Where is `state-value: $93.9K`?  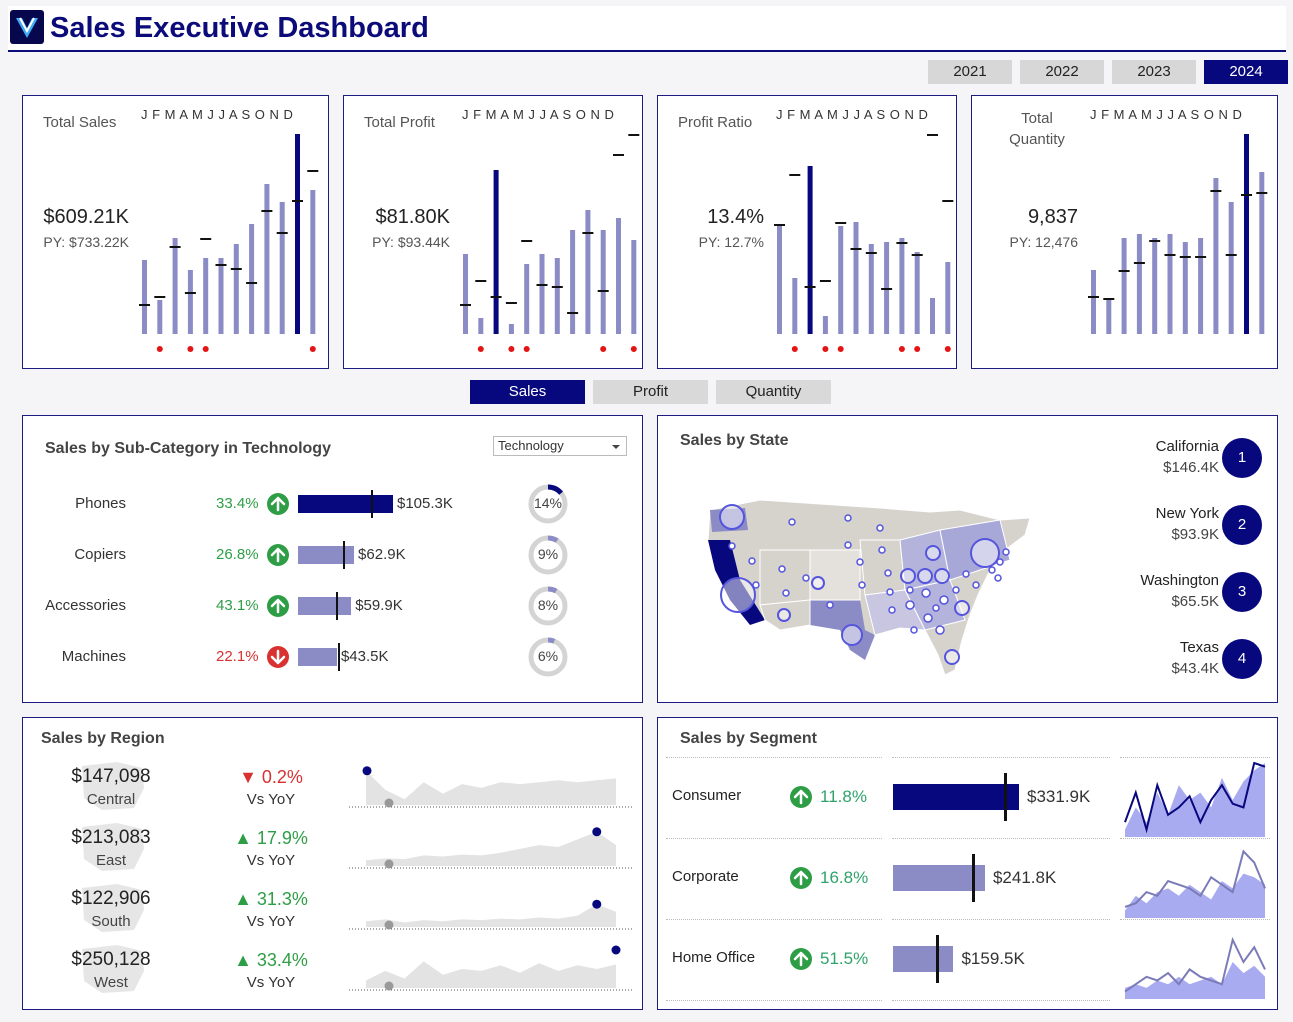 state-value: $93.9K is located at coordinates (1195, 534).